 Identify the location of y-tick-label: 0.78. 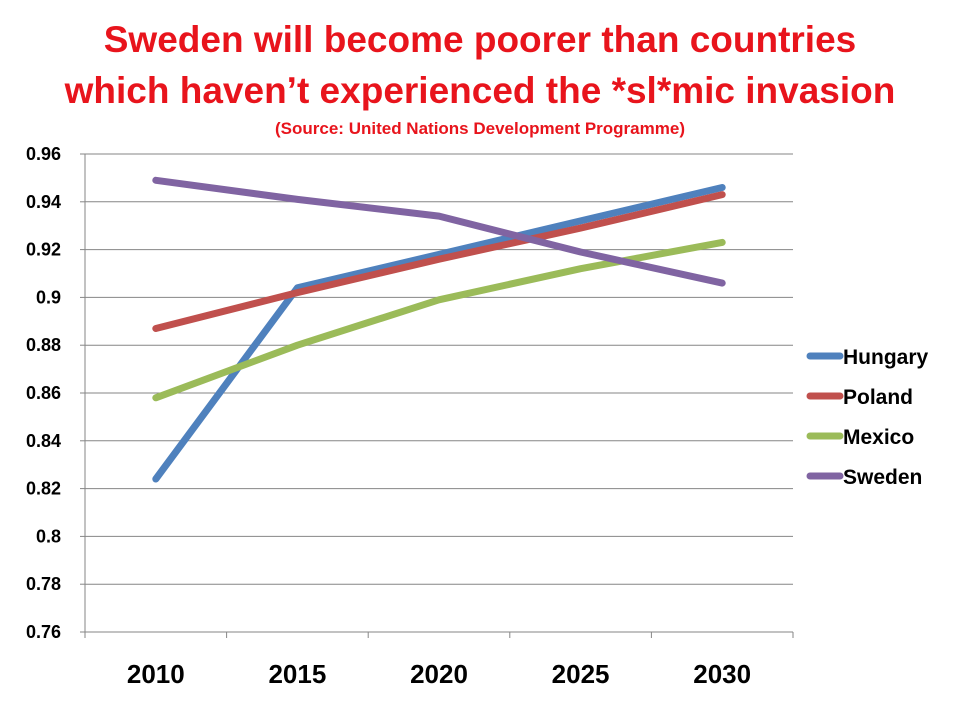
(43, 584).